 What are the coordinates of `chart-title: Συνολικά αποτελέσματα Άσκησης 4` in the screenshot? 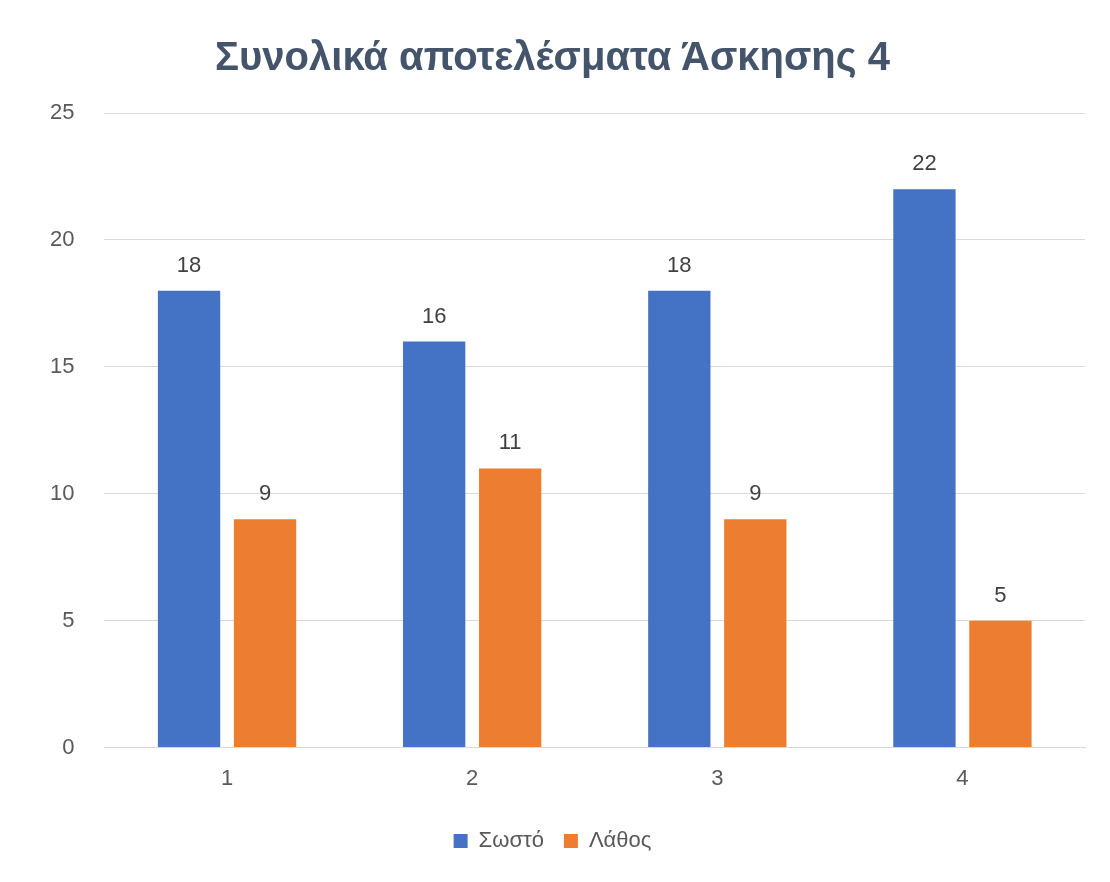 It's located at (553, 57).